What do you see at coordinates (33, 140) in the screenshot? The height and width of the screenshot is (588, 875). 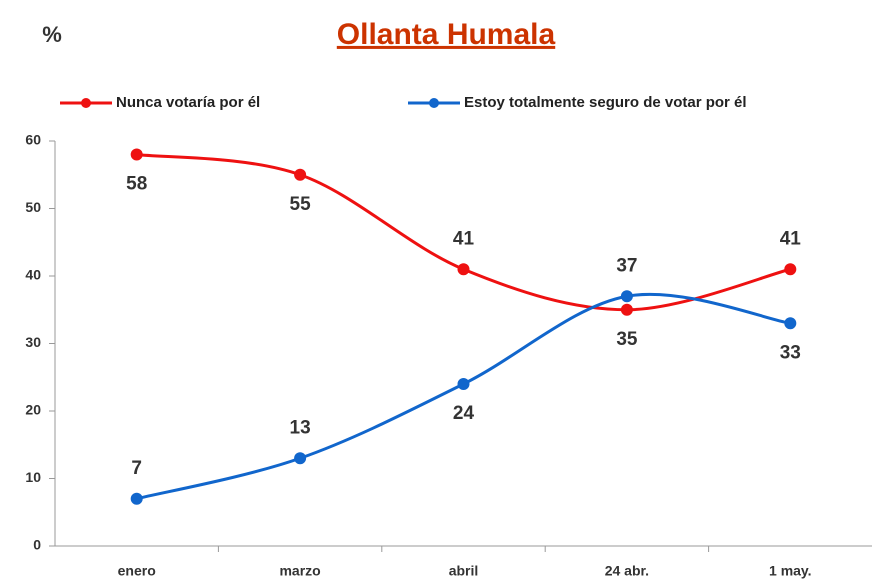 I see `y-tick-label: 60` at bounding box center [33, 140].